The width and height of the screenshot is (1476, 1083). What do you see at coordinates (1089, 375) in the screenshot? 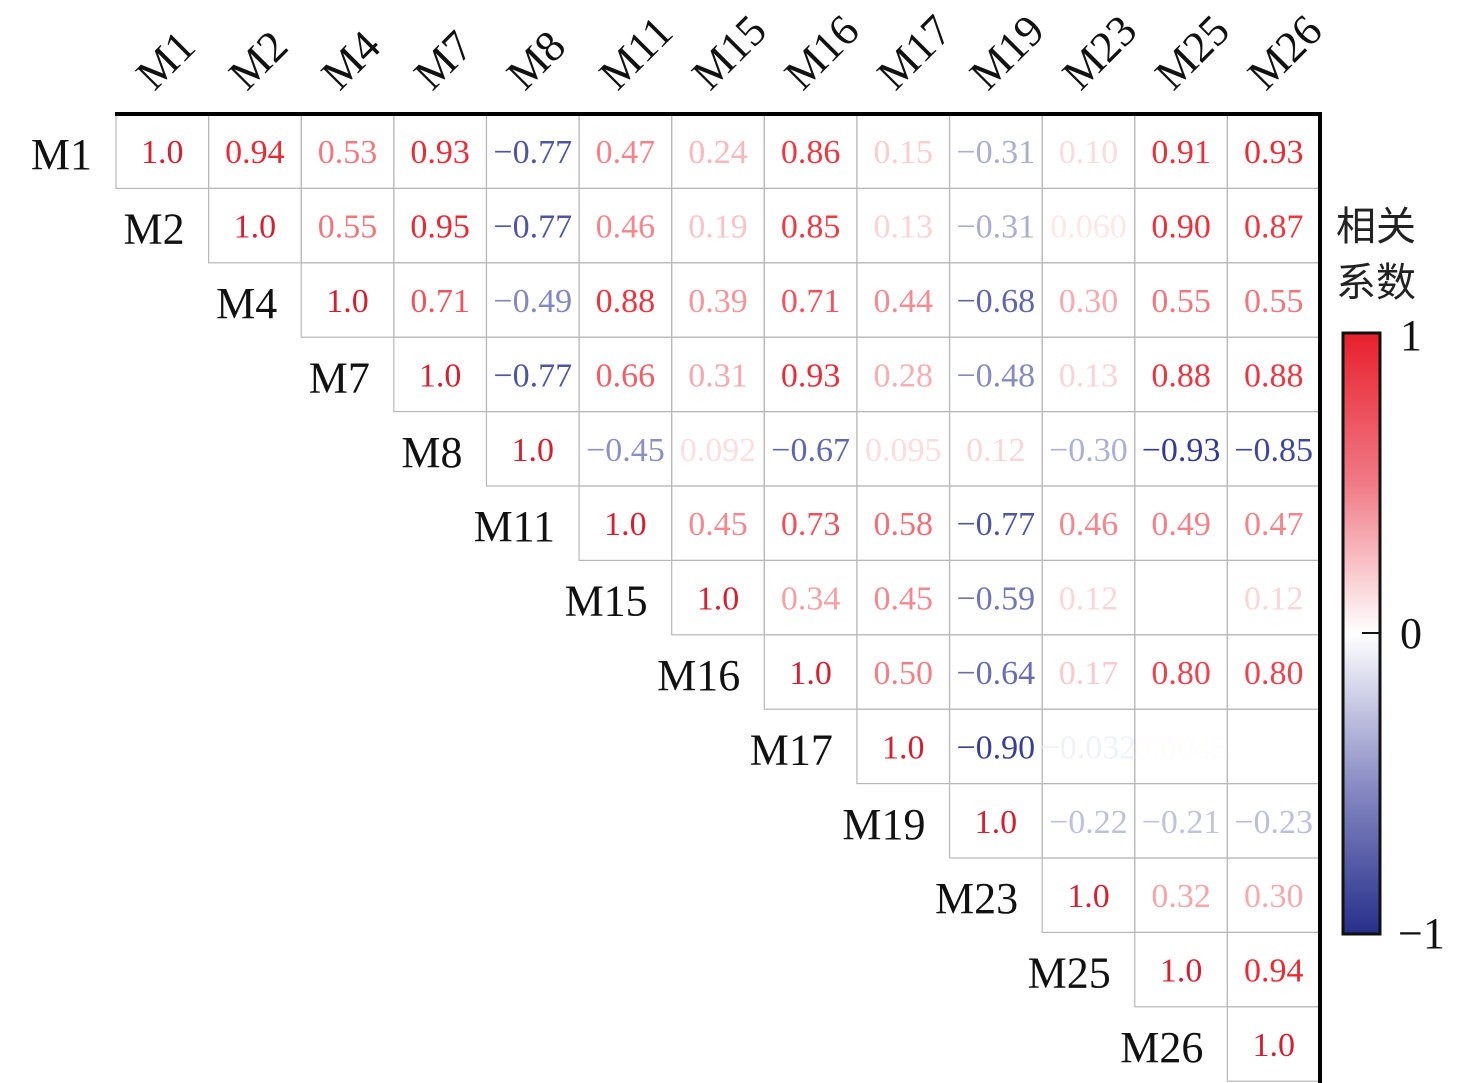
I see `cell-M7-M23: 0.13` at bounding box center [1089, 375].